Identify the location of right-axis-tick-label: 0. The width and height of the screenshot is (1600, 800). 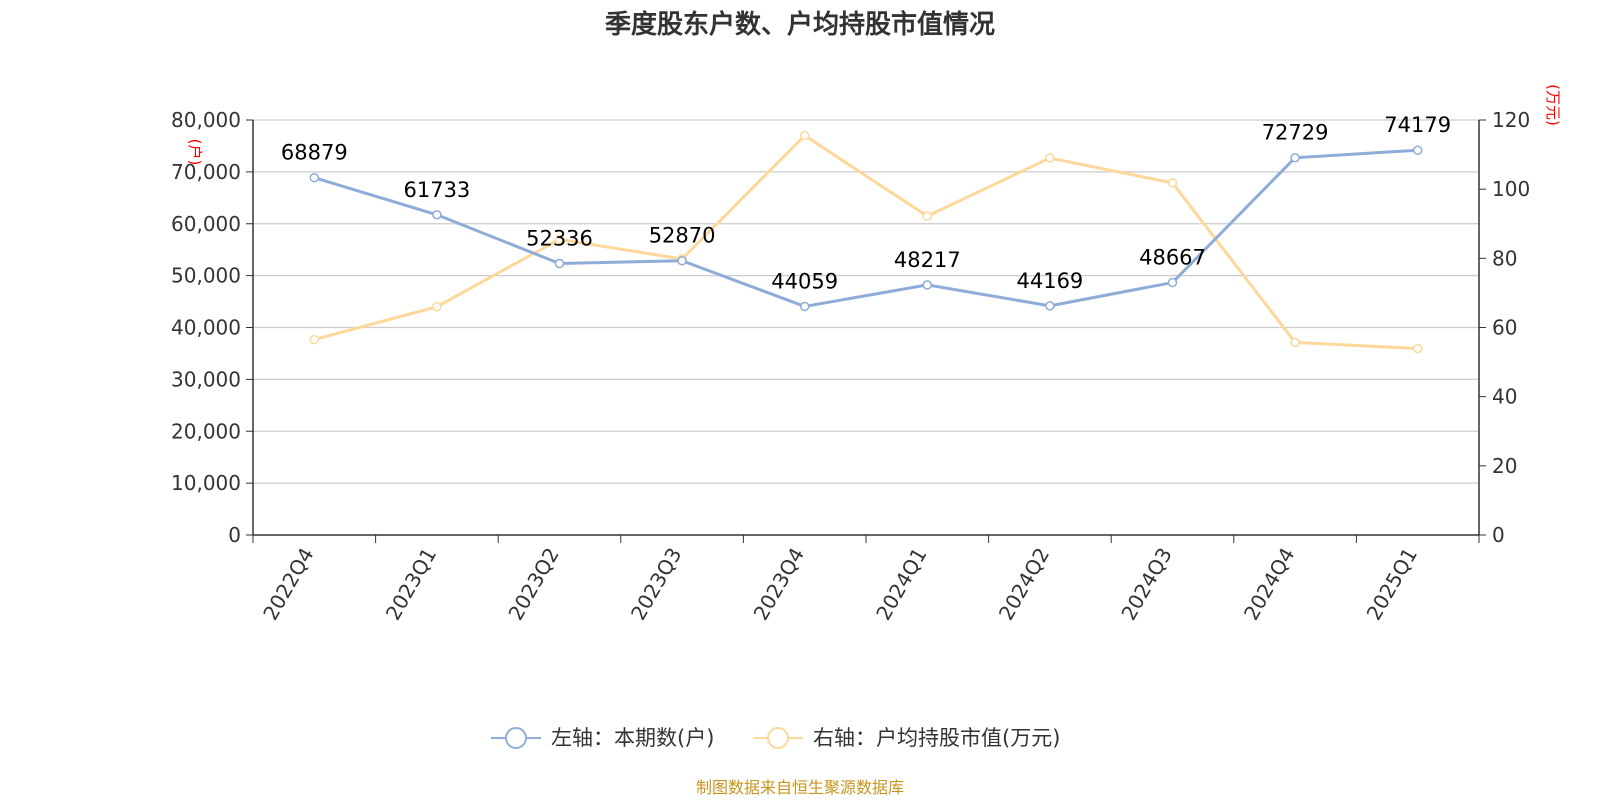
(1498, 535).